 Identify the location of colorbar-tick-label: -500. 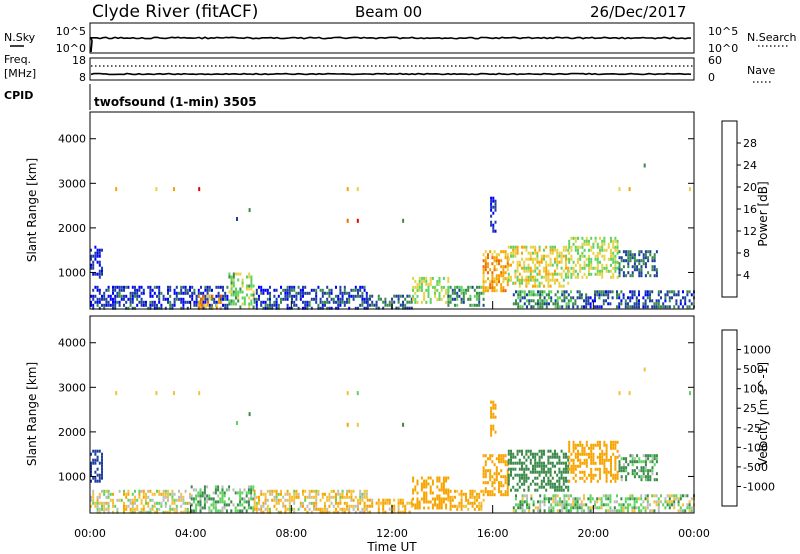
(755, 467).